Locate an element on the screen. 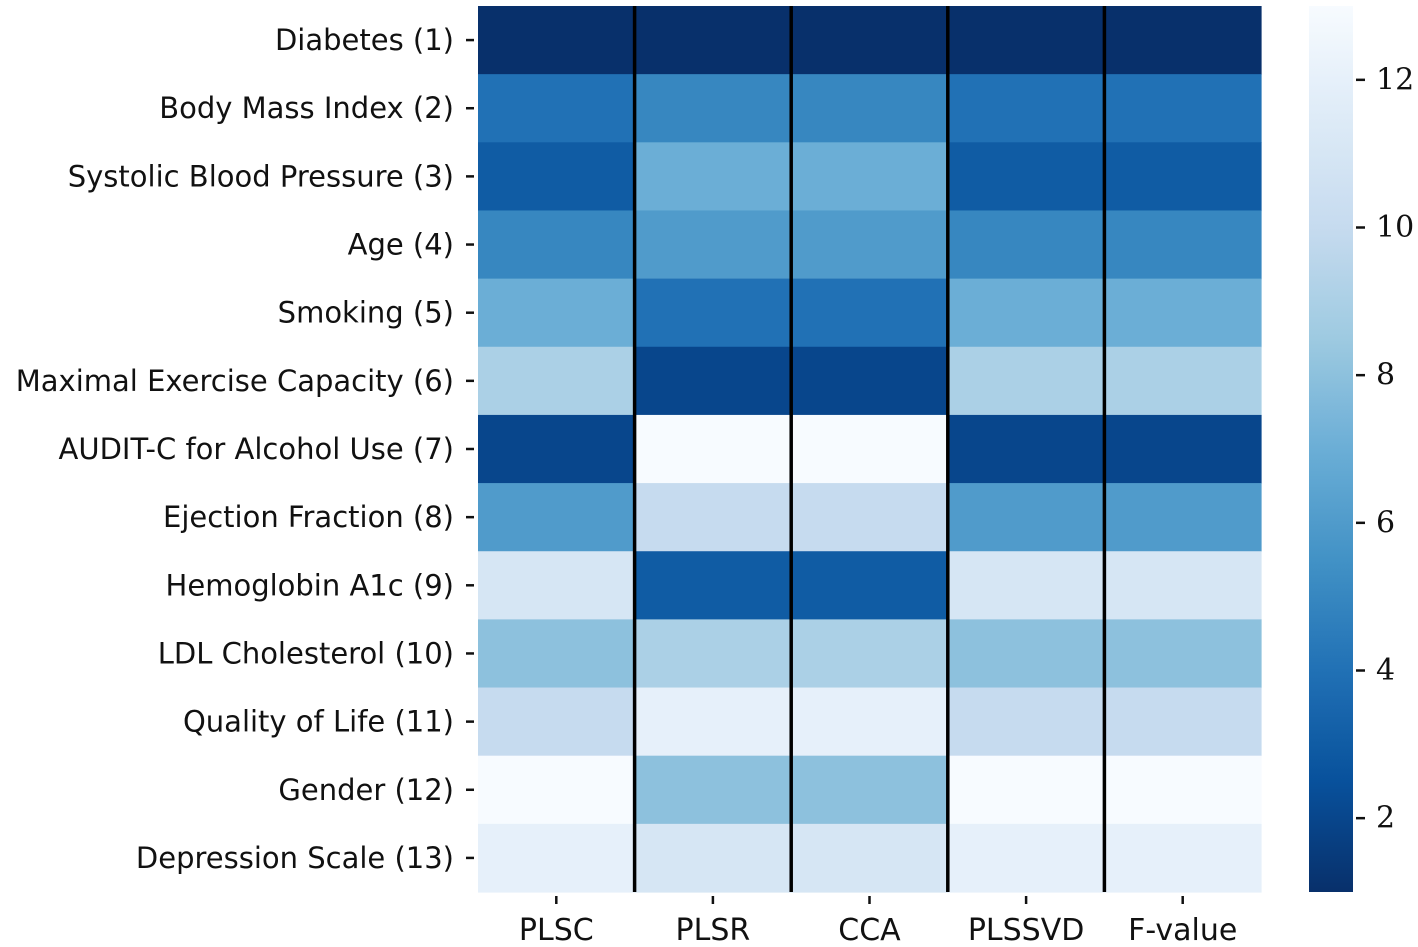 The image size is (1418, 947). y-tick-label: LDL Cholesterol (10) is located at coordinates (306, 653).